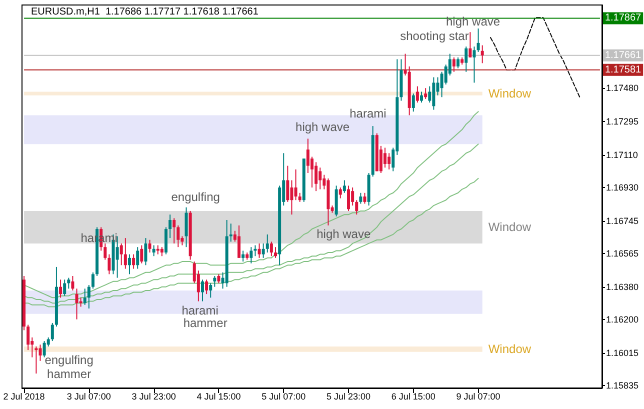  I want to click on ref-line-label: 1.17867, so click(623, 18).